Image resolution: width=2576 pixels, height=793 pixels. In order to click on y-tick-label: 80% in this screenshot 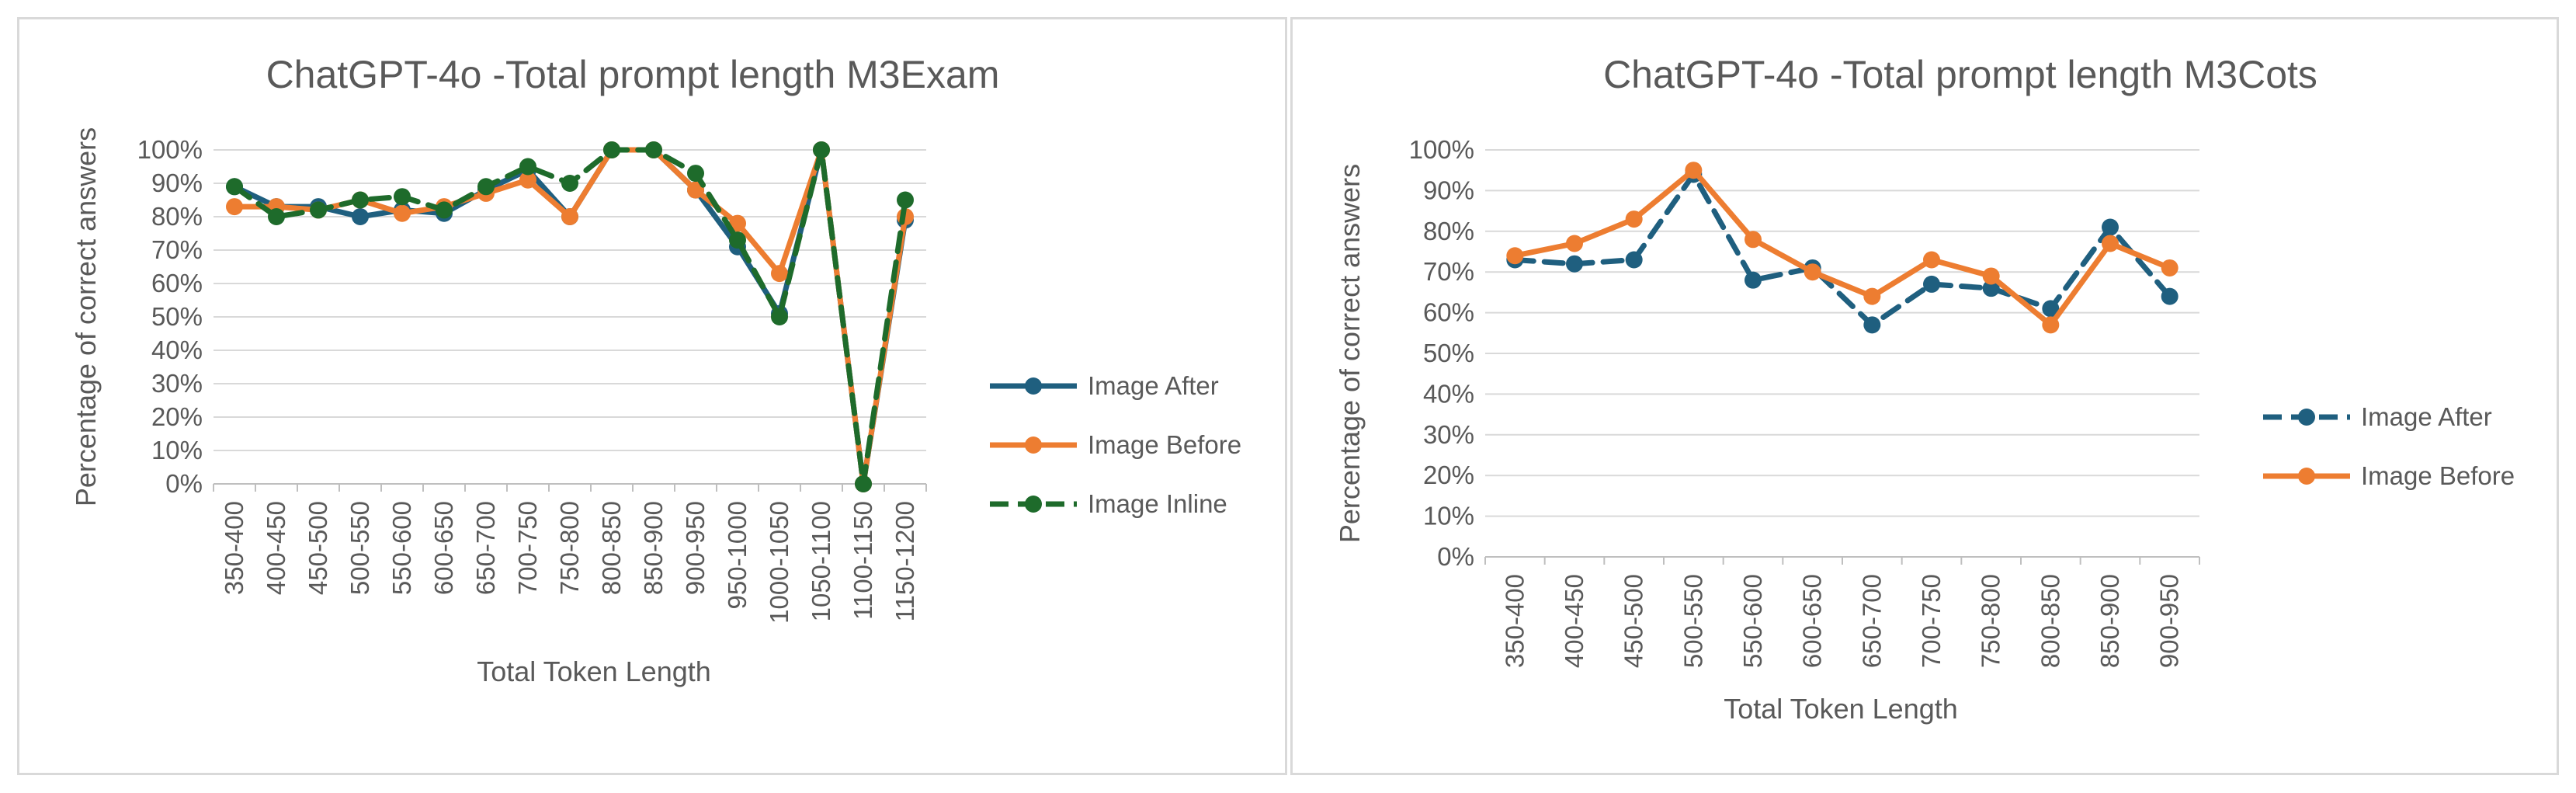, I will do `click(177, 216)`.